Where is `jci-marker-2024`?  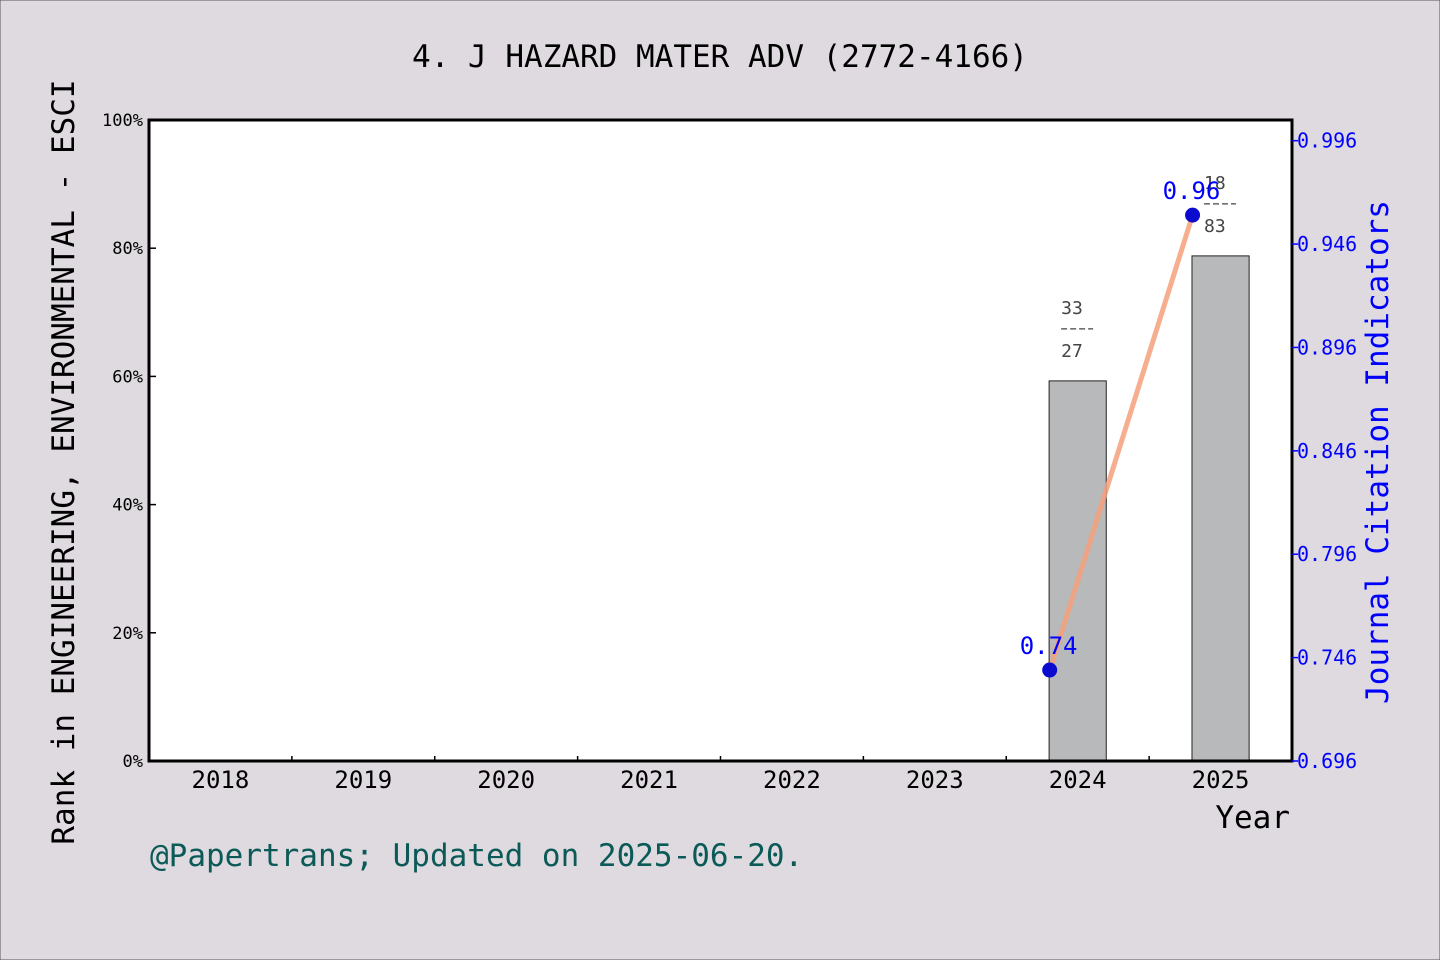 jci-marker-2024 is located at coordinates (1050, 670).